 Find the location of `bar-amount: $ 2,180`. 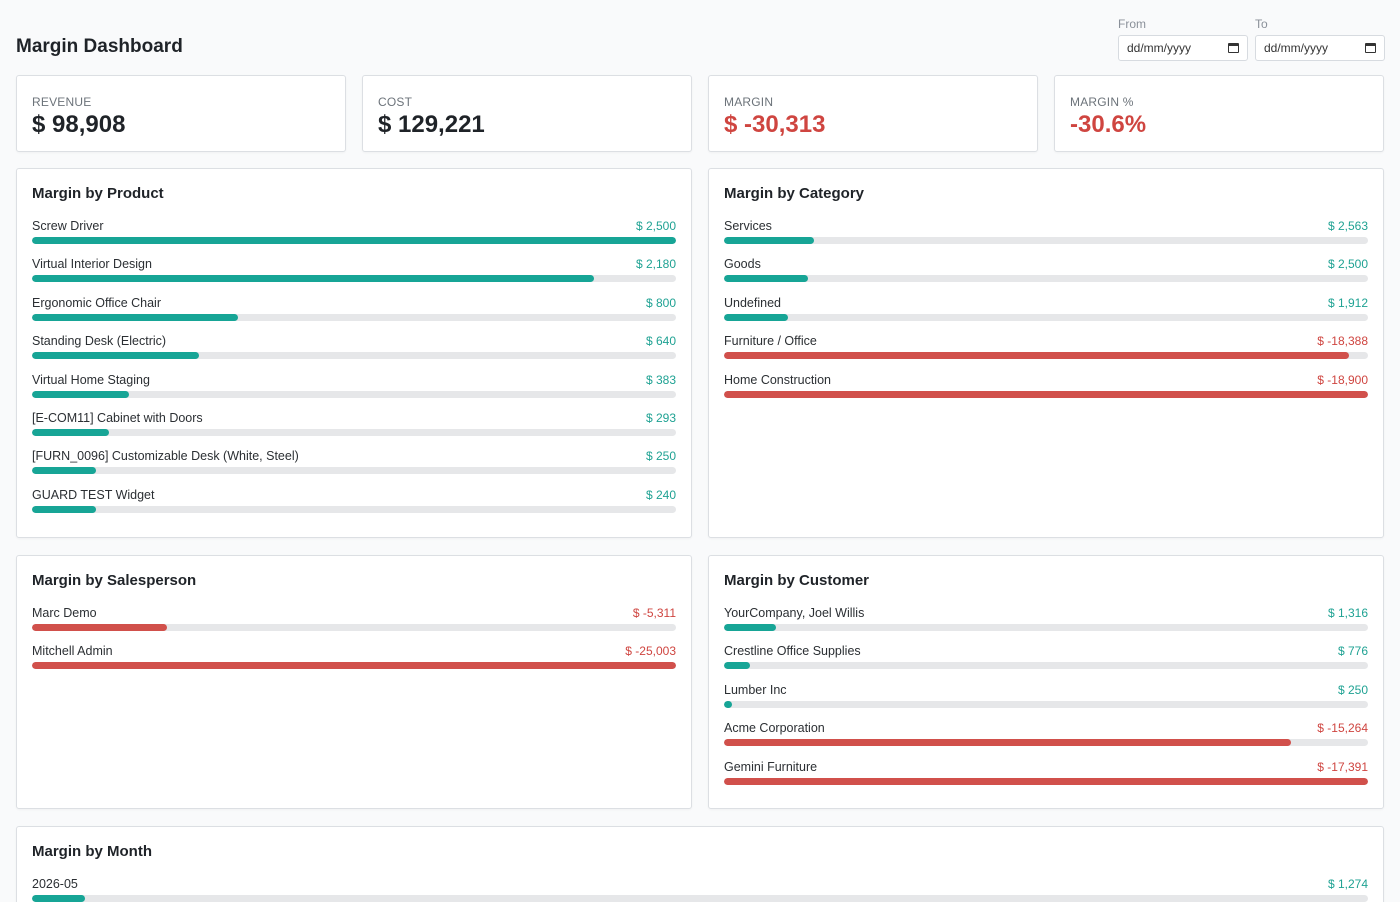

bar-amount: $ 2,180 is located at coordinates (655, 264).